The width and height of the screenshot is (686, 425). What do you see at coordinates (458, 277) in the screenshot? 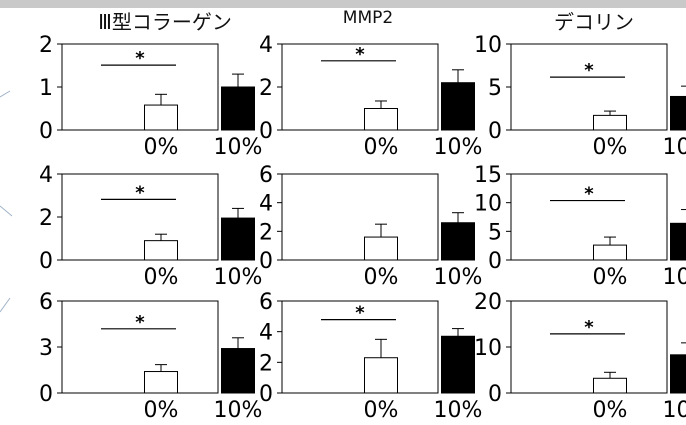
I see `category-label-r1c1-1: 10%` at bounding box center [458, 277].